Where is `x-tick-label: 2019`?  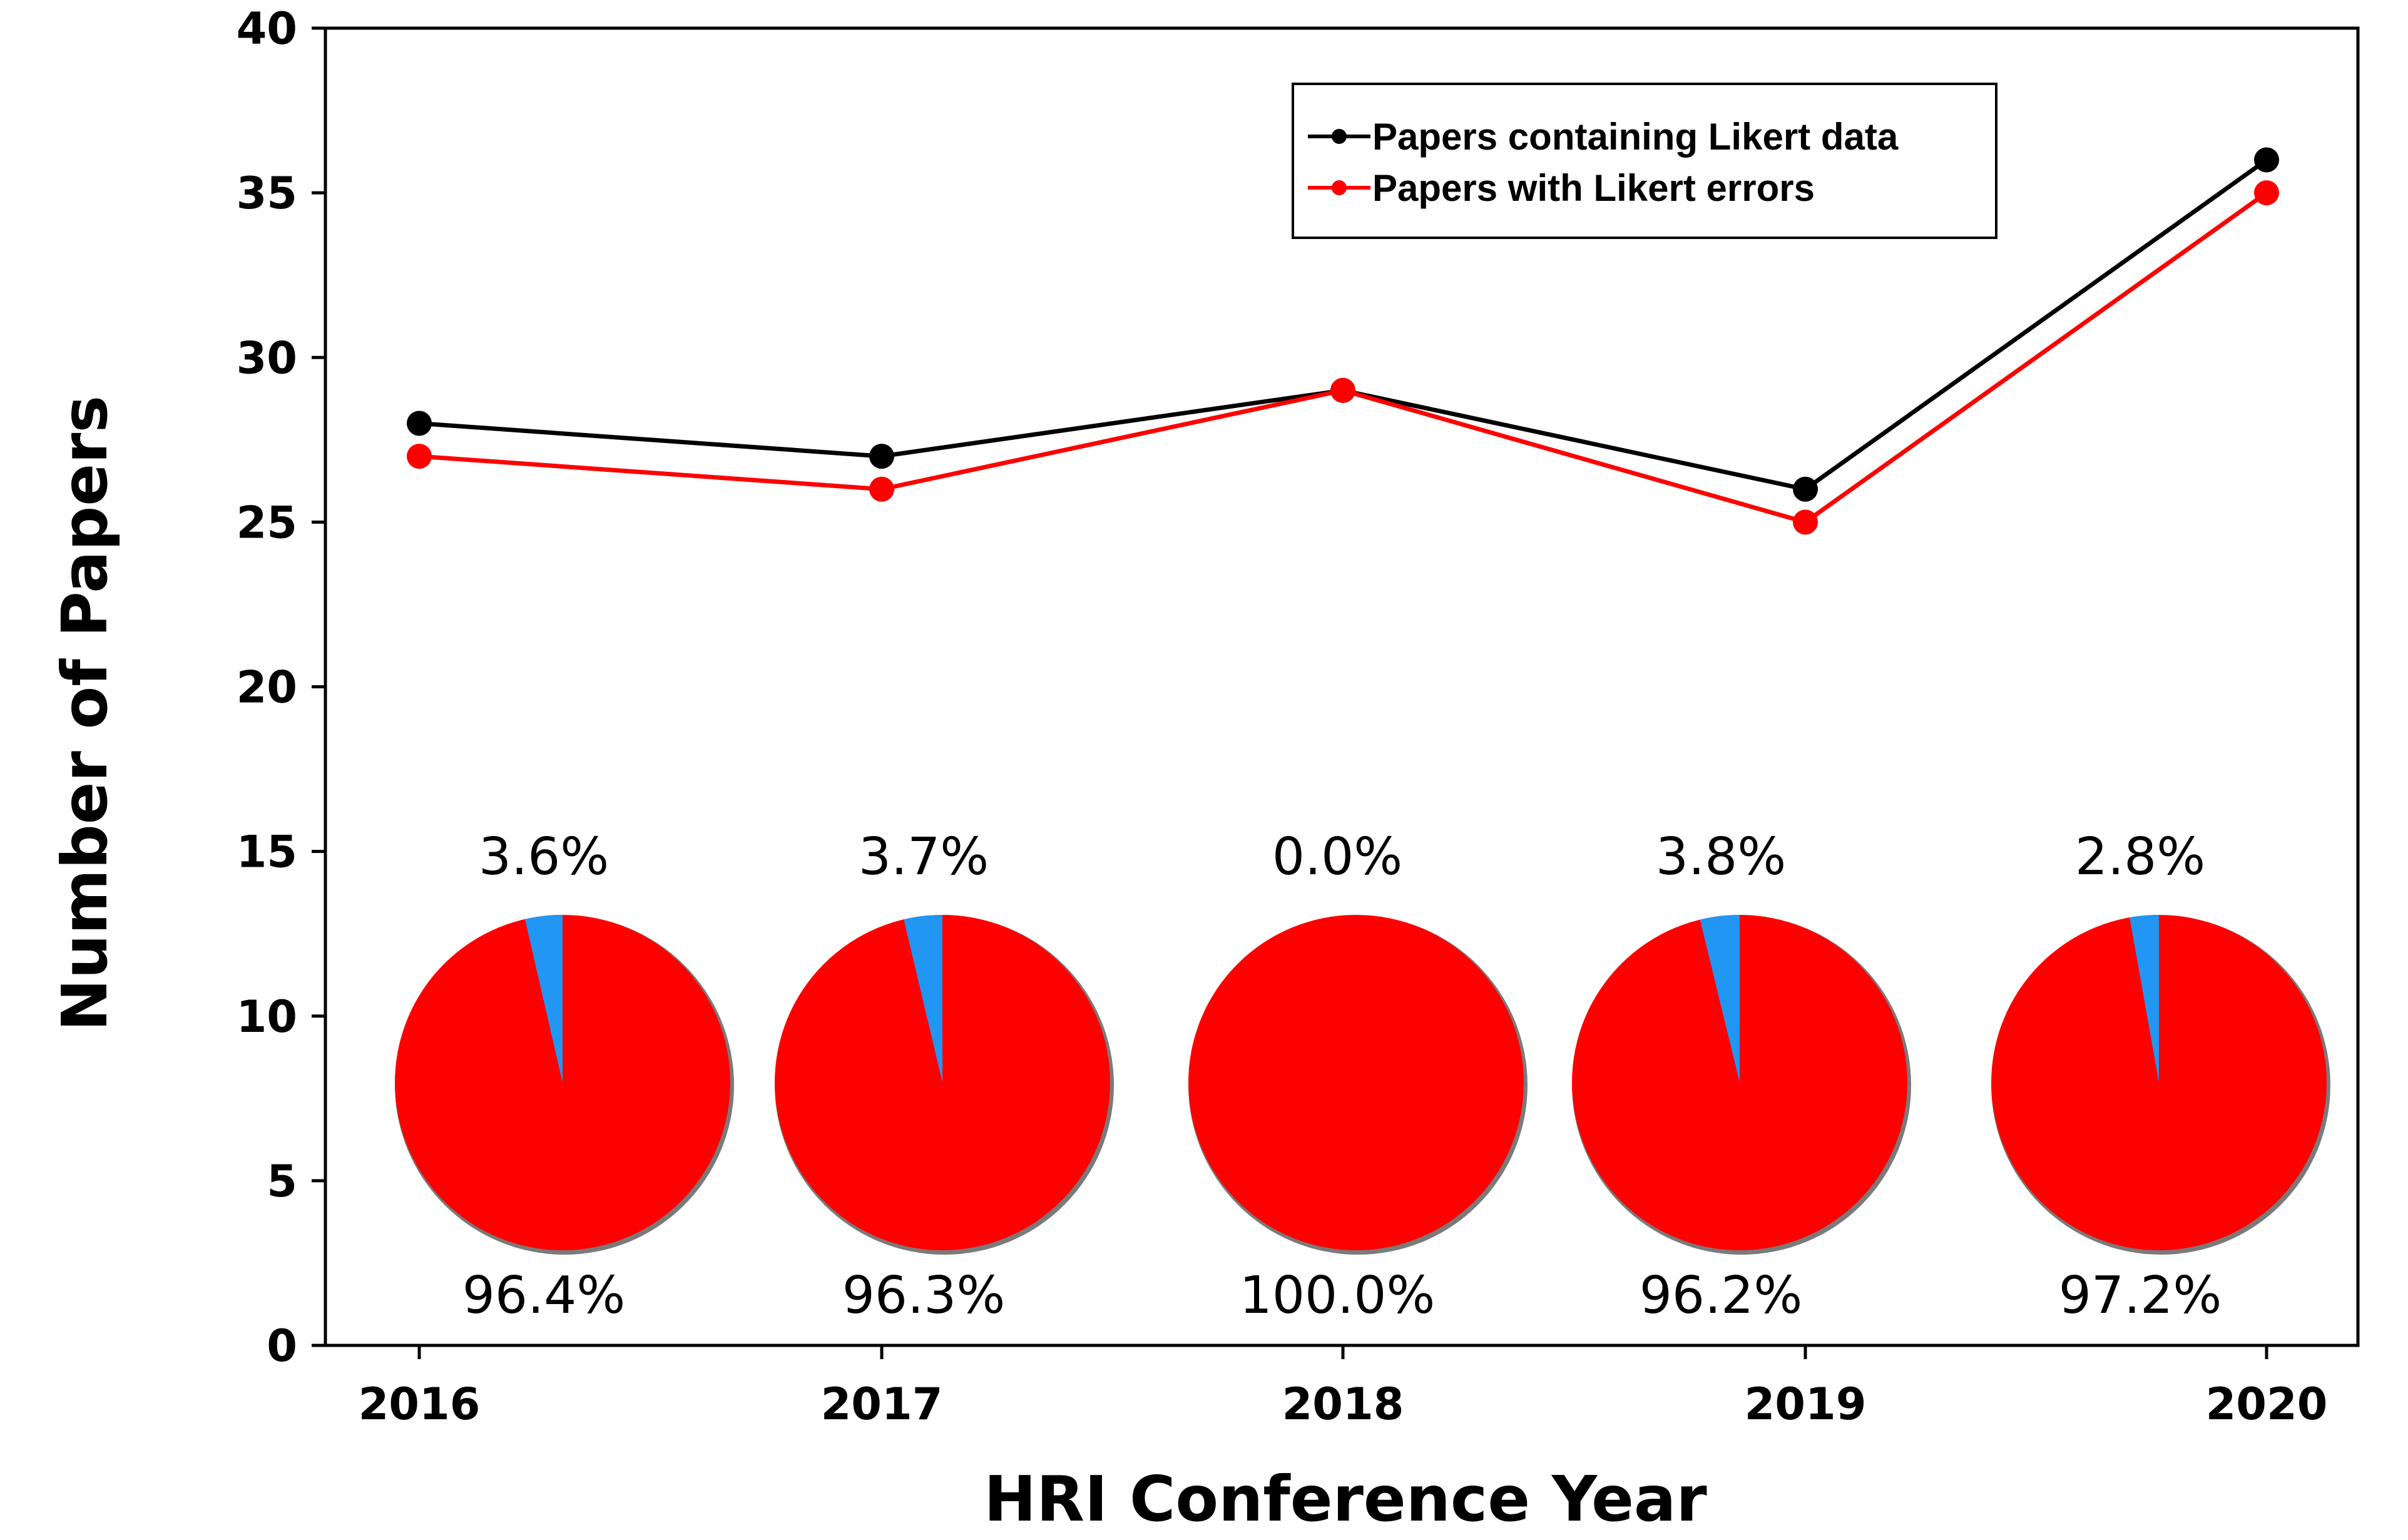
x-tick-label: 2019 is located at coordinates (1806, 1404).